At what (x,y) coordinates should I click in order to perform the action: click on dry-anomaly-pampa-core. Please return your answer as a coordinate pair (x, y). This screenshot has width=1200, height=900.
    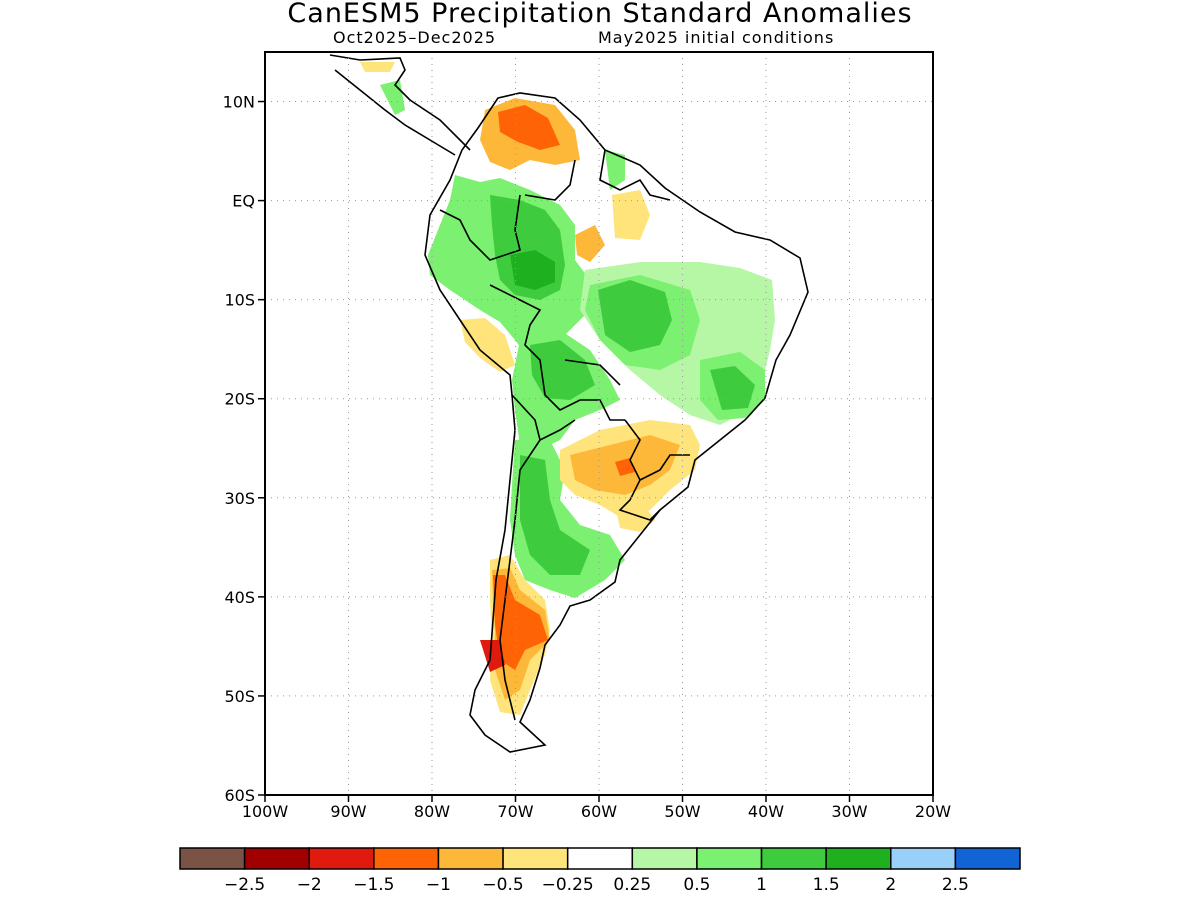
    Looking at the image, I should click on (625, 467).